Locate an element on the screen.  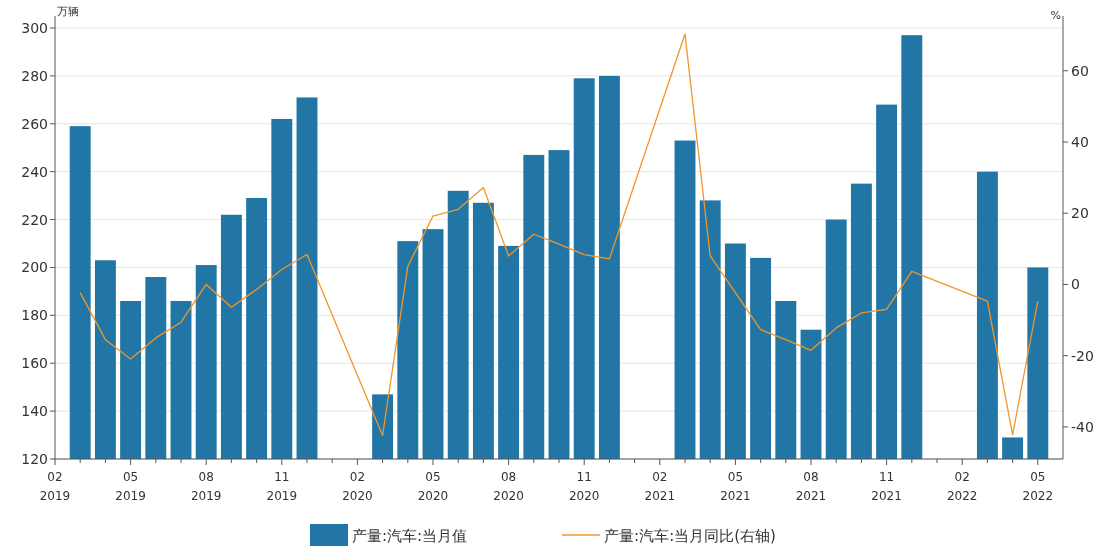
x-tick-label: 08 2020 is located at coordinates (508, 486).